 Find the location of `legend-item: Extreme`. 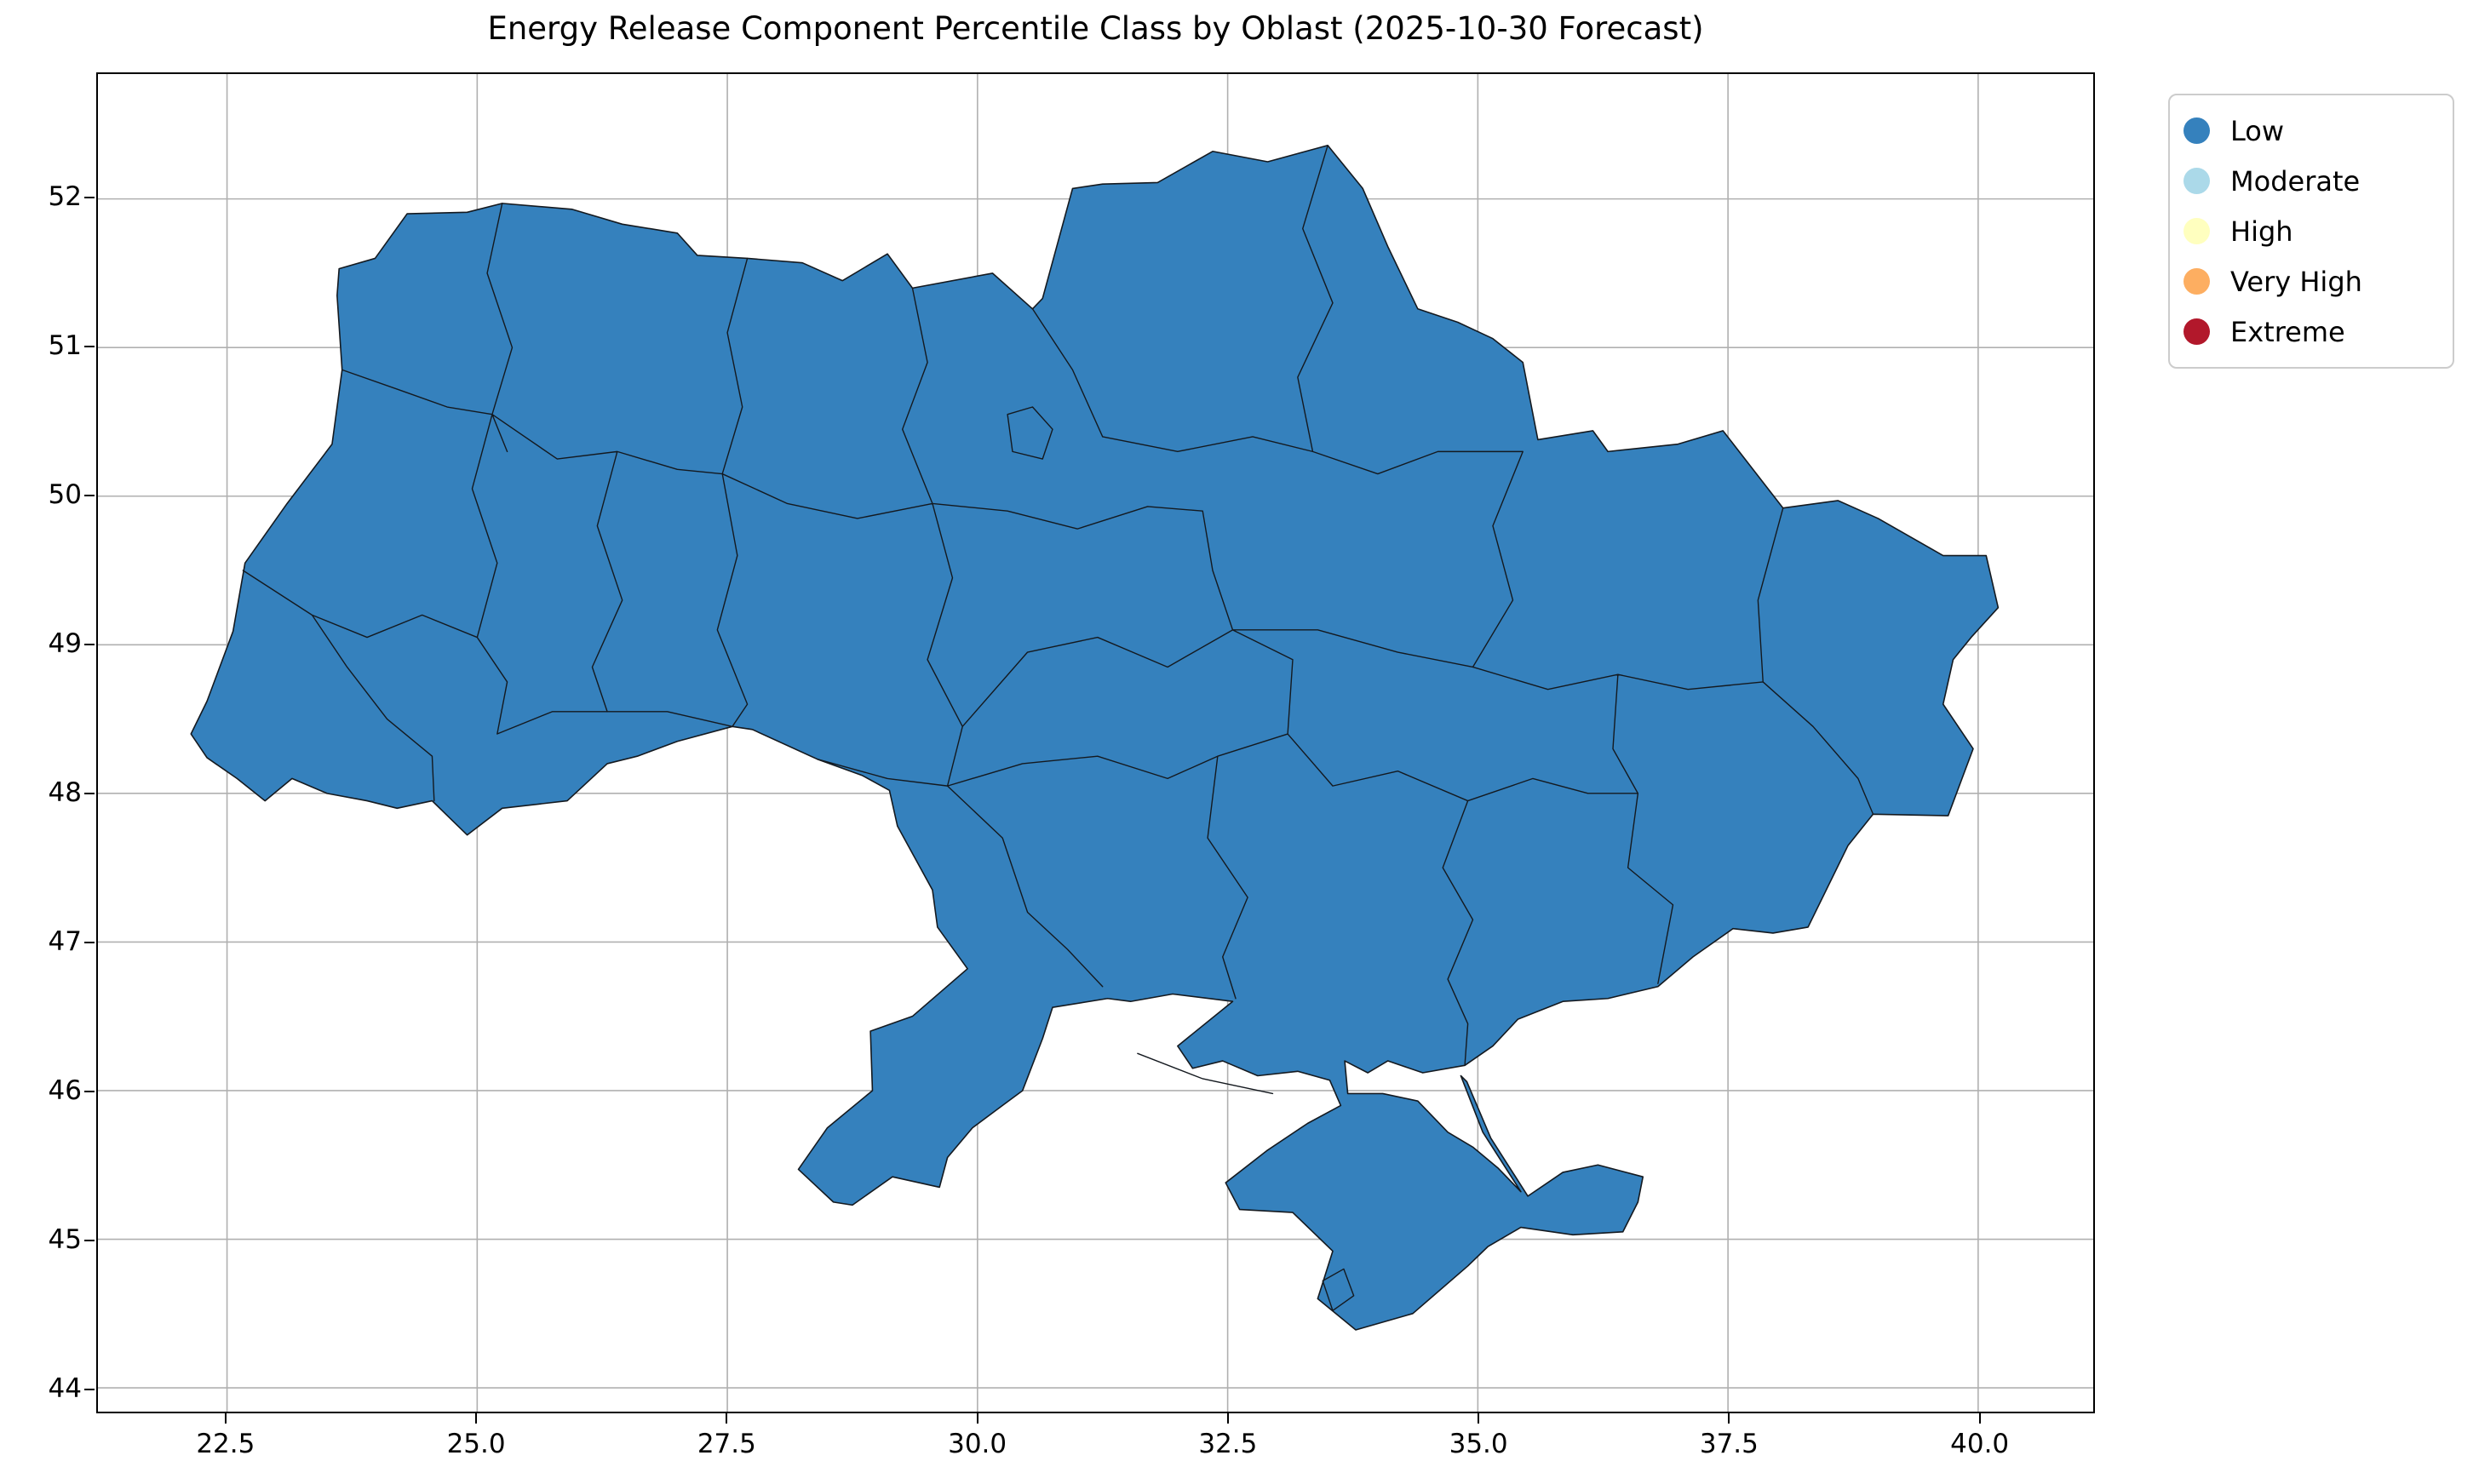

legend-item: Extreme is located at coordinates (2313, 332).